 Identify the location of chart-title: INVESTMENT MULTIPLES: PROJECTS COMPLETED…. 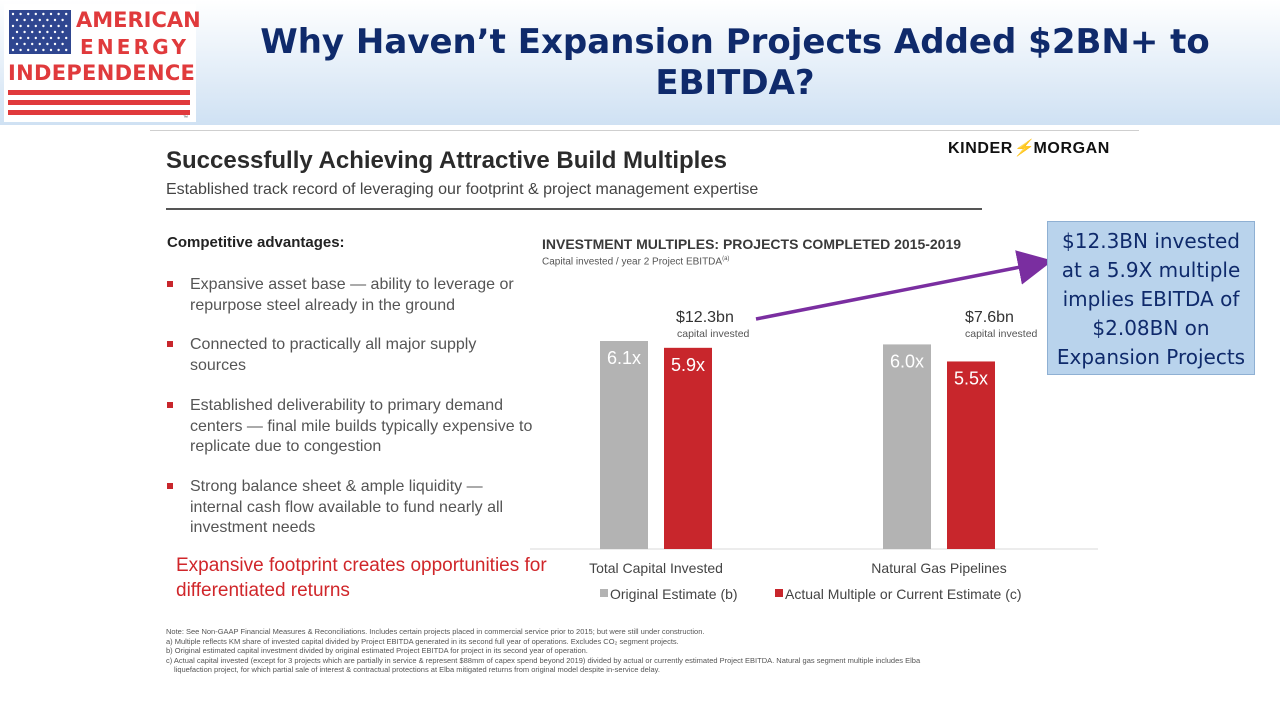
(752, 244).